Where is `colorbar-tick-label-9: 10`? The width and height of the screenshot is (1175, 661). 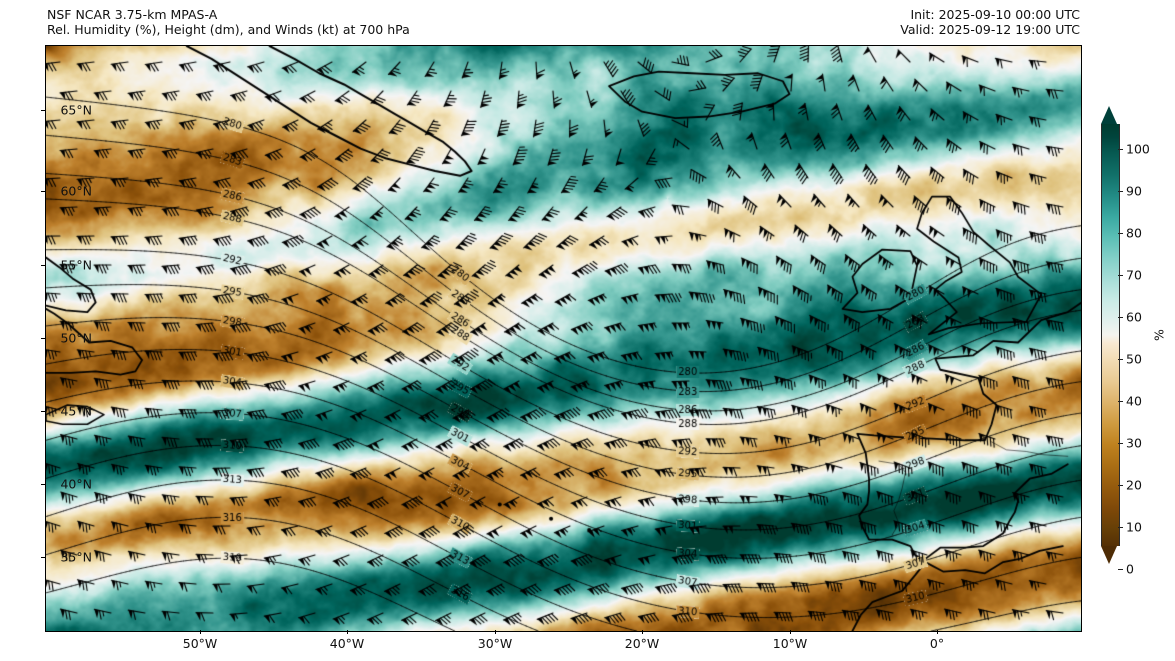 colorbar-tick-label-9: 10 is located at coordinates (1134, 527).